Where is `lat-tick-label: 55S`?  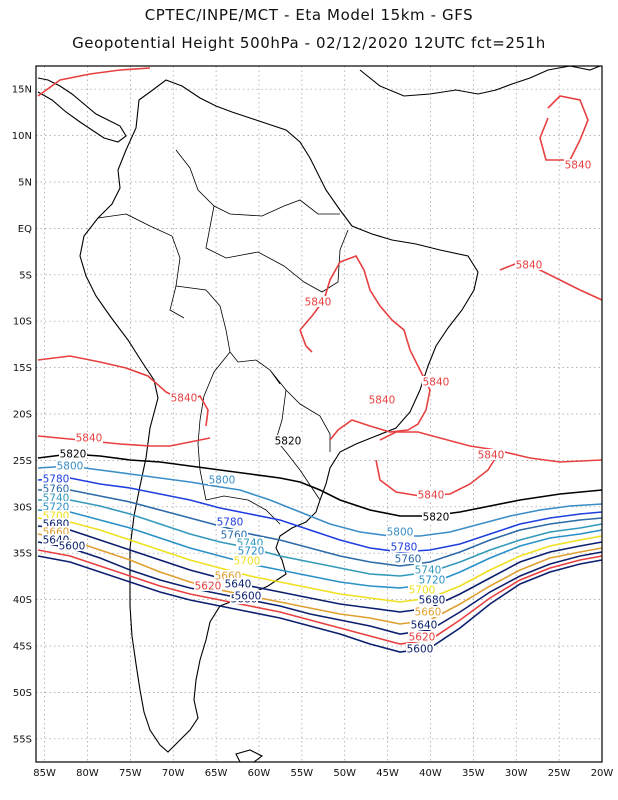
lat-tick-label: 55S is located at coordinates (22, 739).